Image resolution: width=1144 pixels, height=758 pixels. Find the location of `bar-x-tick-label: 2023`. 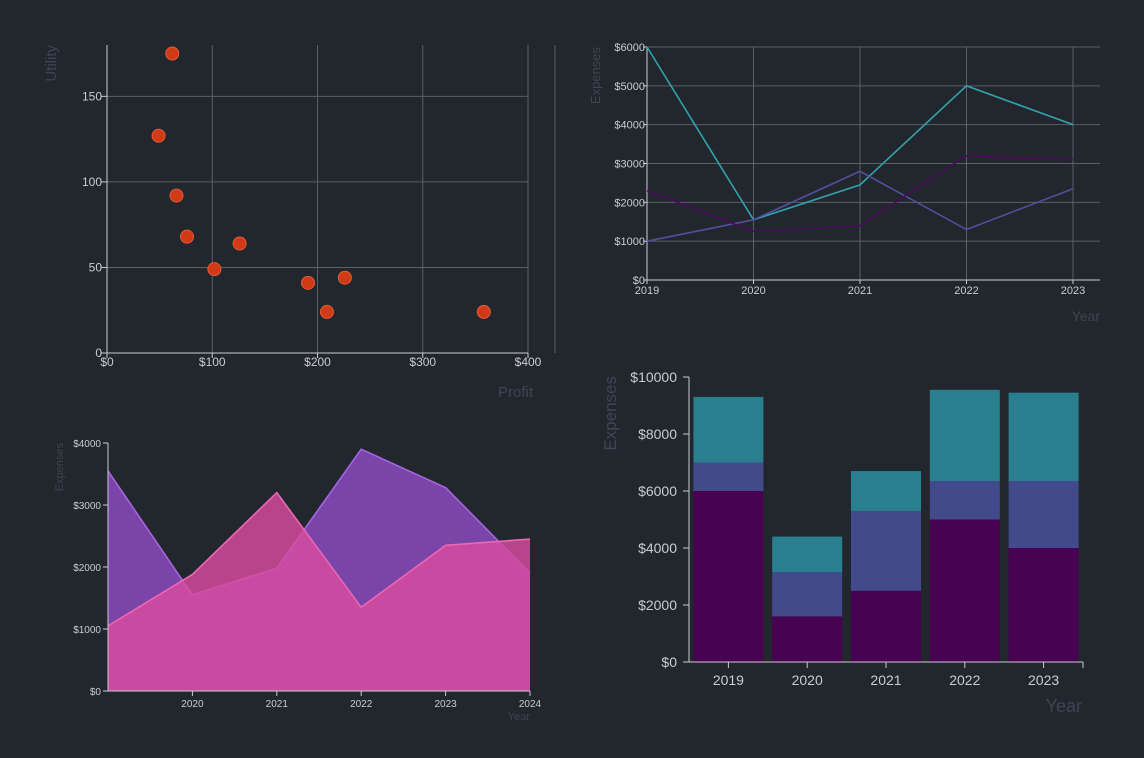

bar-x-tick-label: 2023 is located at coordinates (1043, 680).